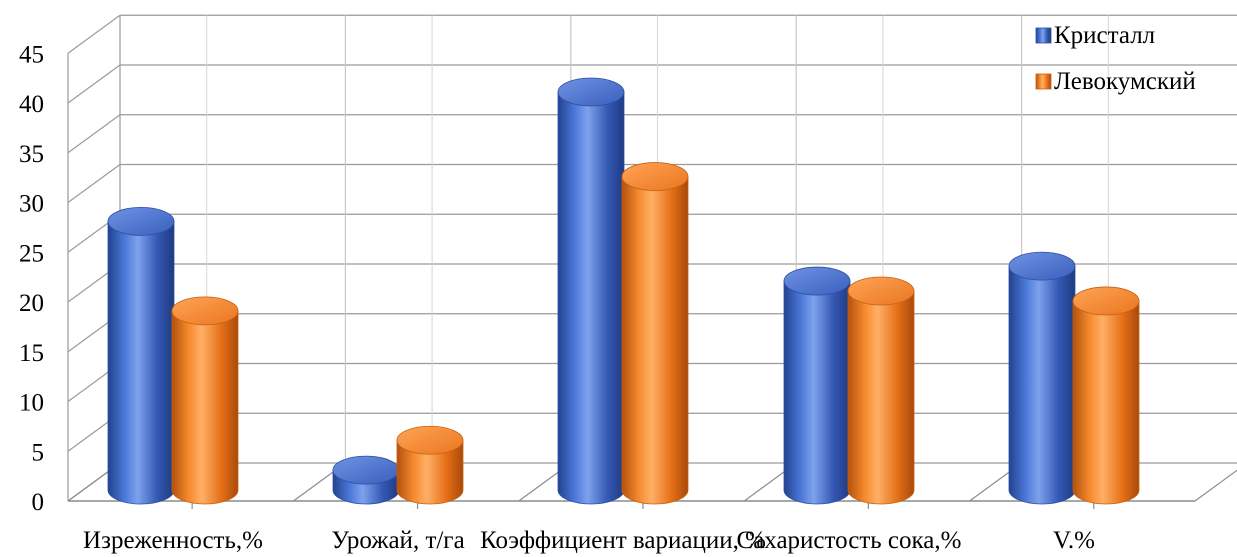 Image resolution: width=1237 pixels, height=557 pixels. What do you see at coordinates (31, 204) in the screenshot?
I see `y-tick-label: 30` at bounding box center [31, 204].